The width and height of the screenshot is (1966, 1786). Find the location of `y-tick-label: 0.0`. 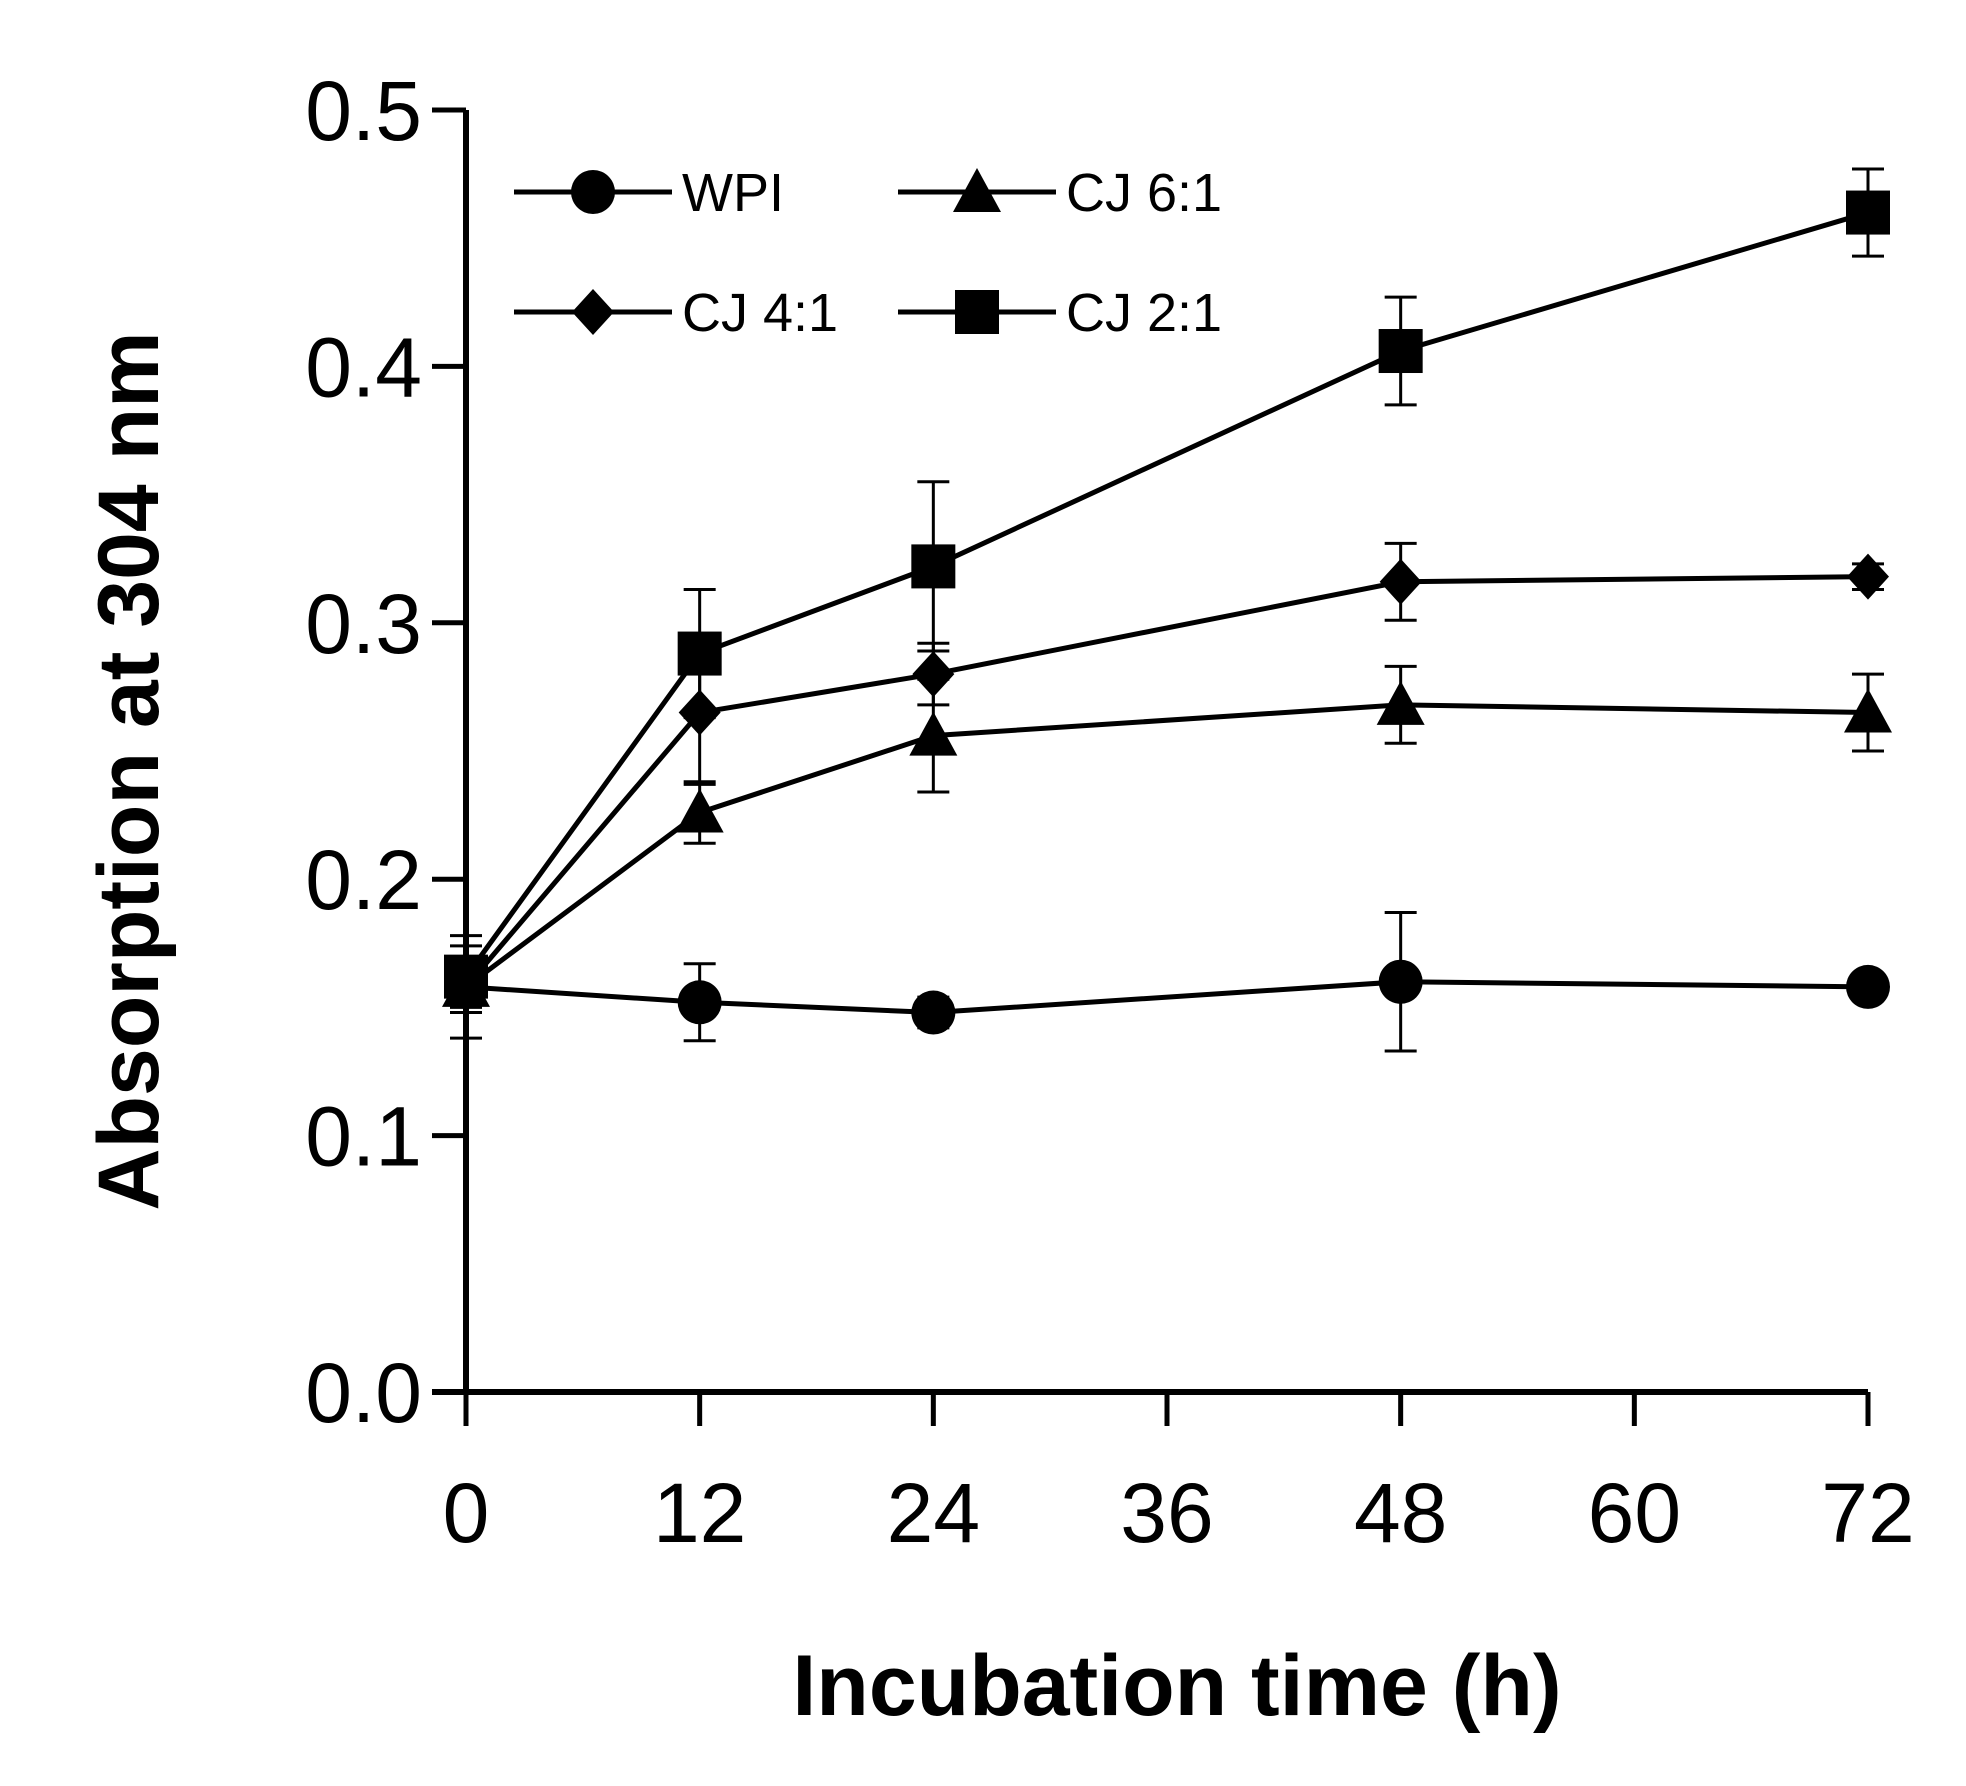

y-tick-label: 0.0 is located at coordinates (363, 1393).